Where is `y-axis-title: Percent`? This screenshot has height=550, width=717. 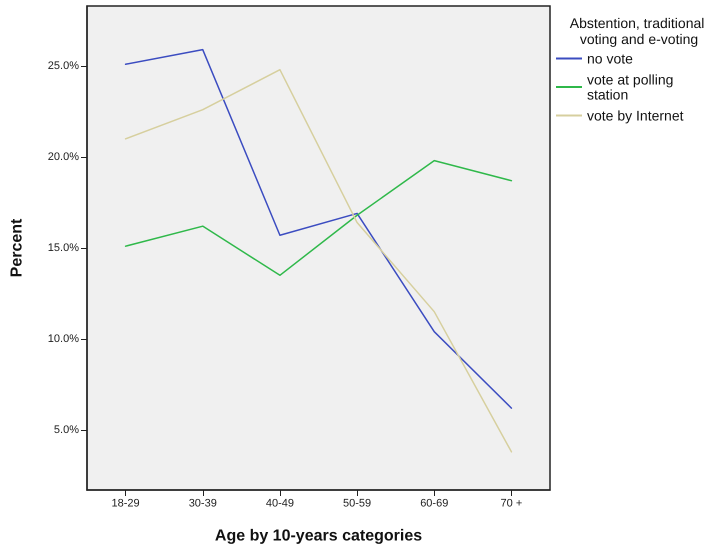
y-axis-title: Percent is located at coordinates (17, 248).